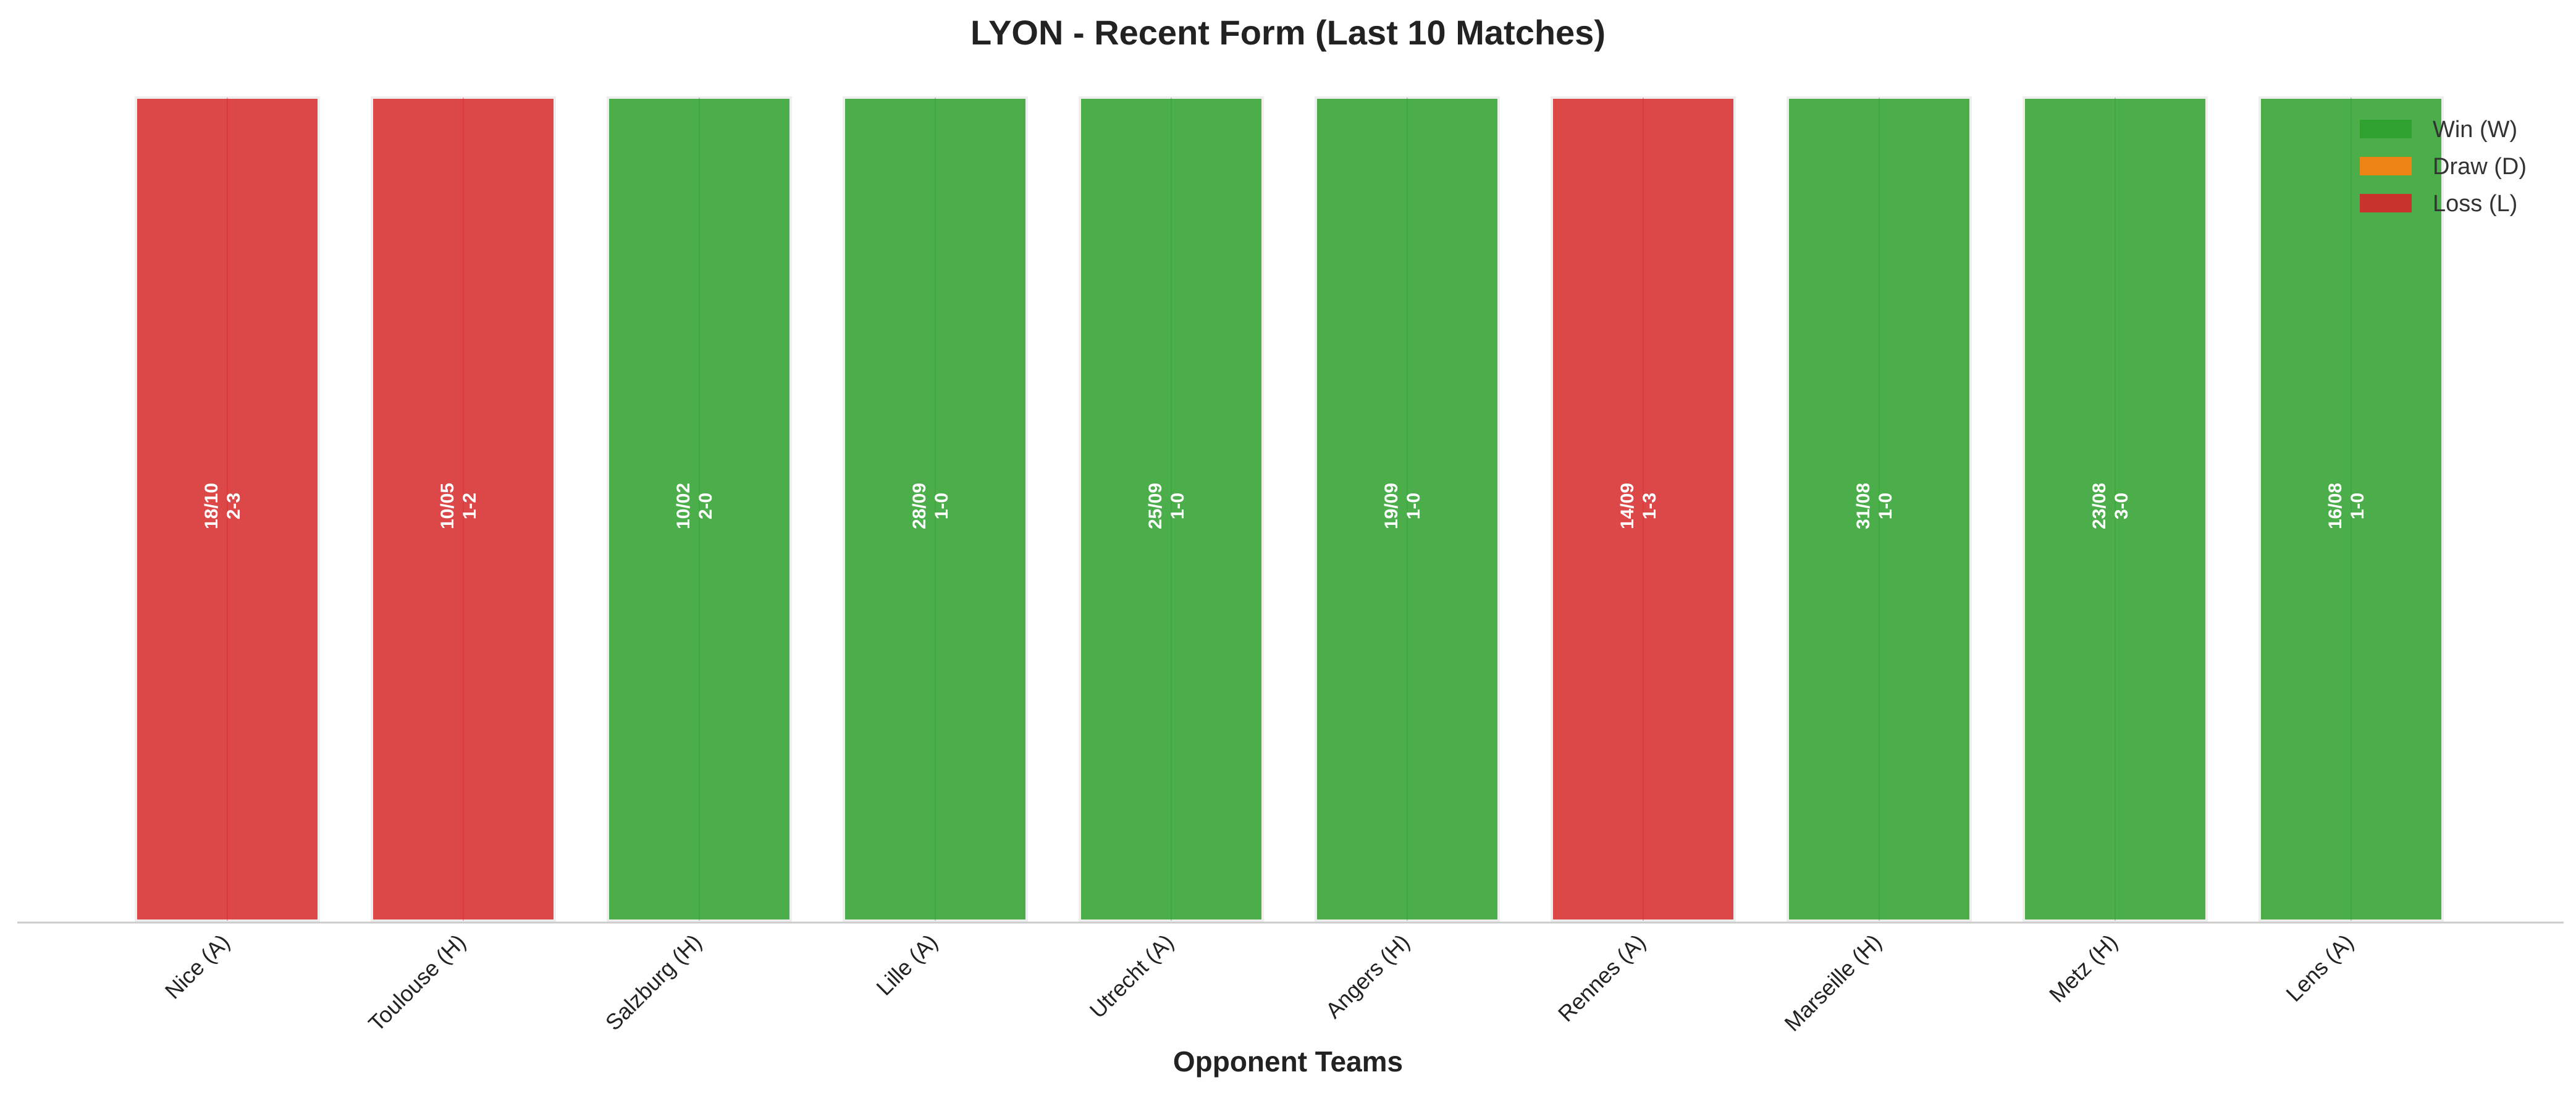  I want to click on x-tick-label-8: Marseille (H), so click(1832, 982).